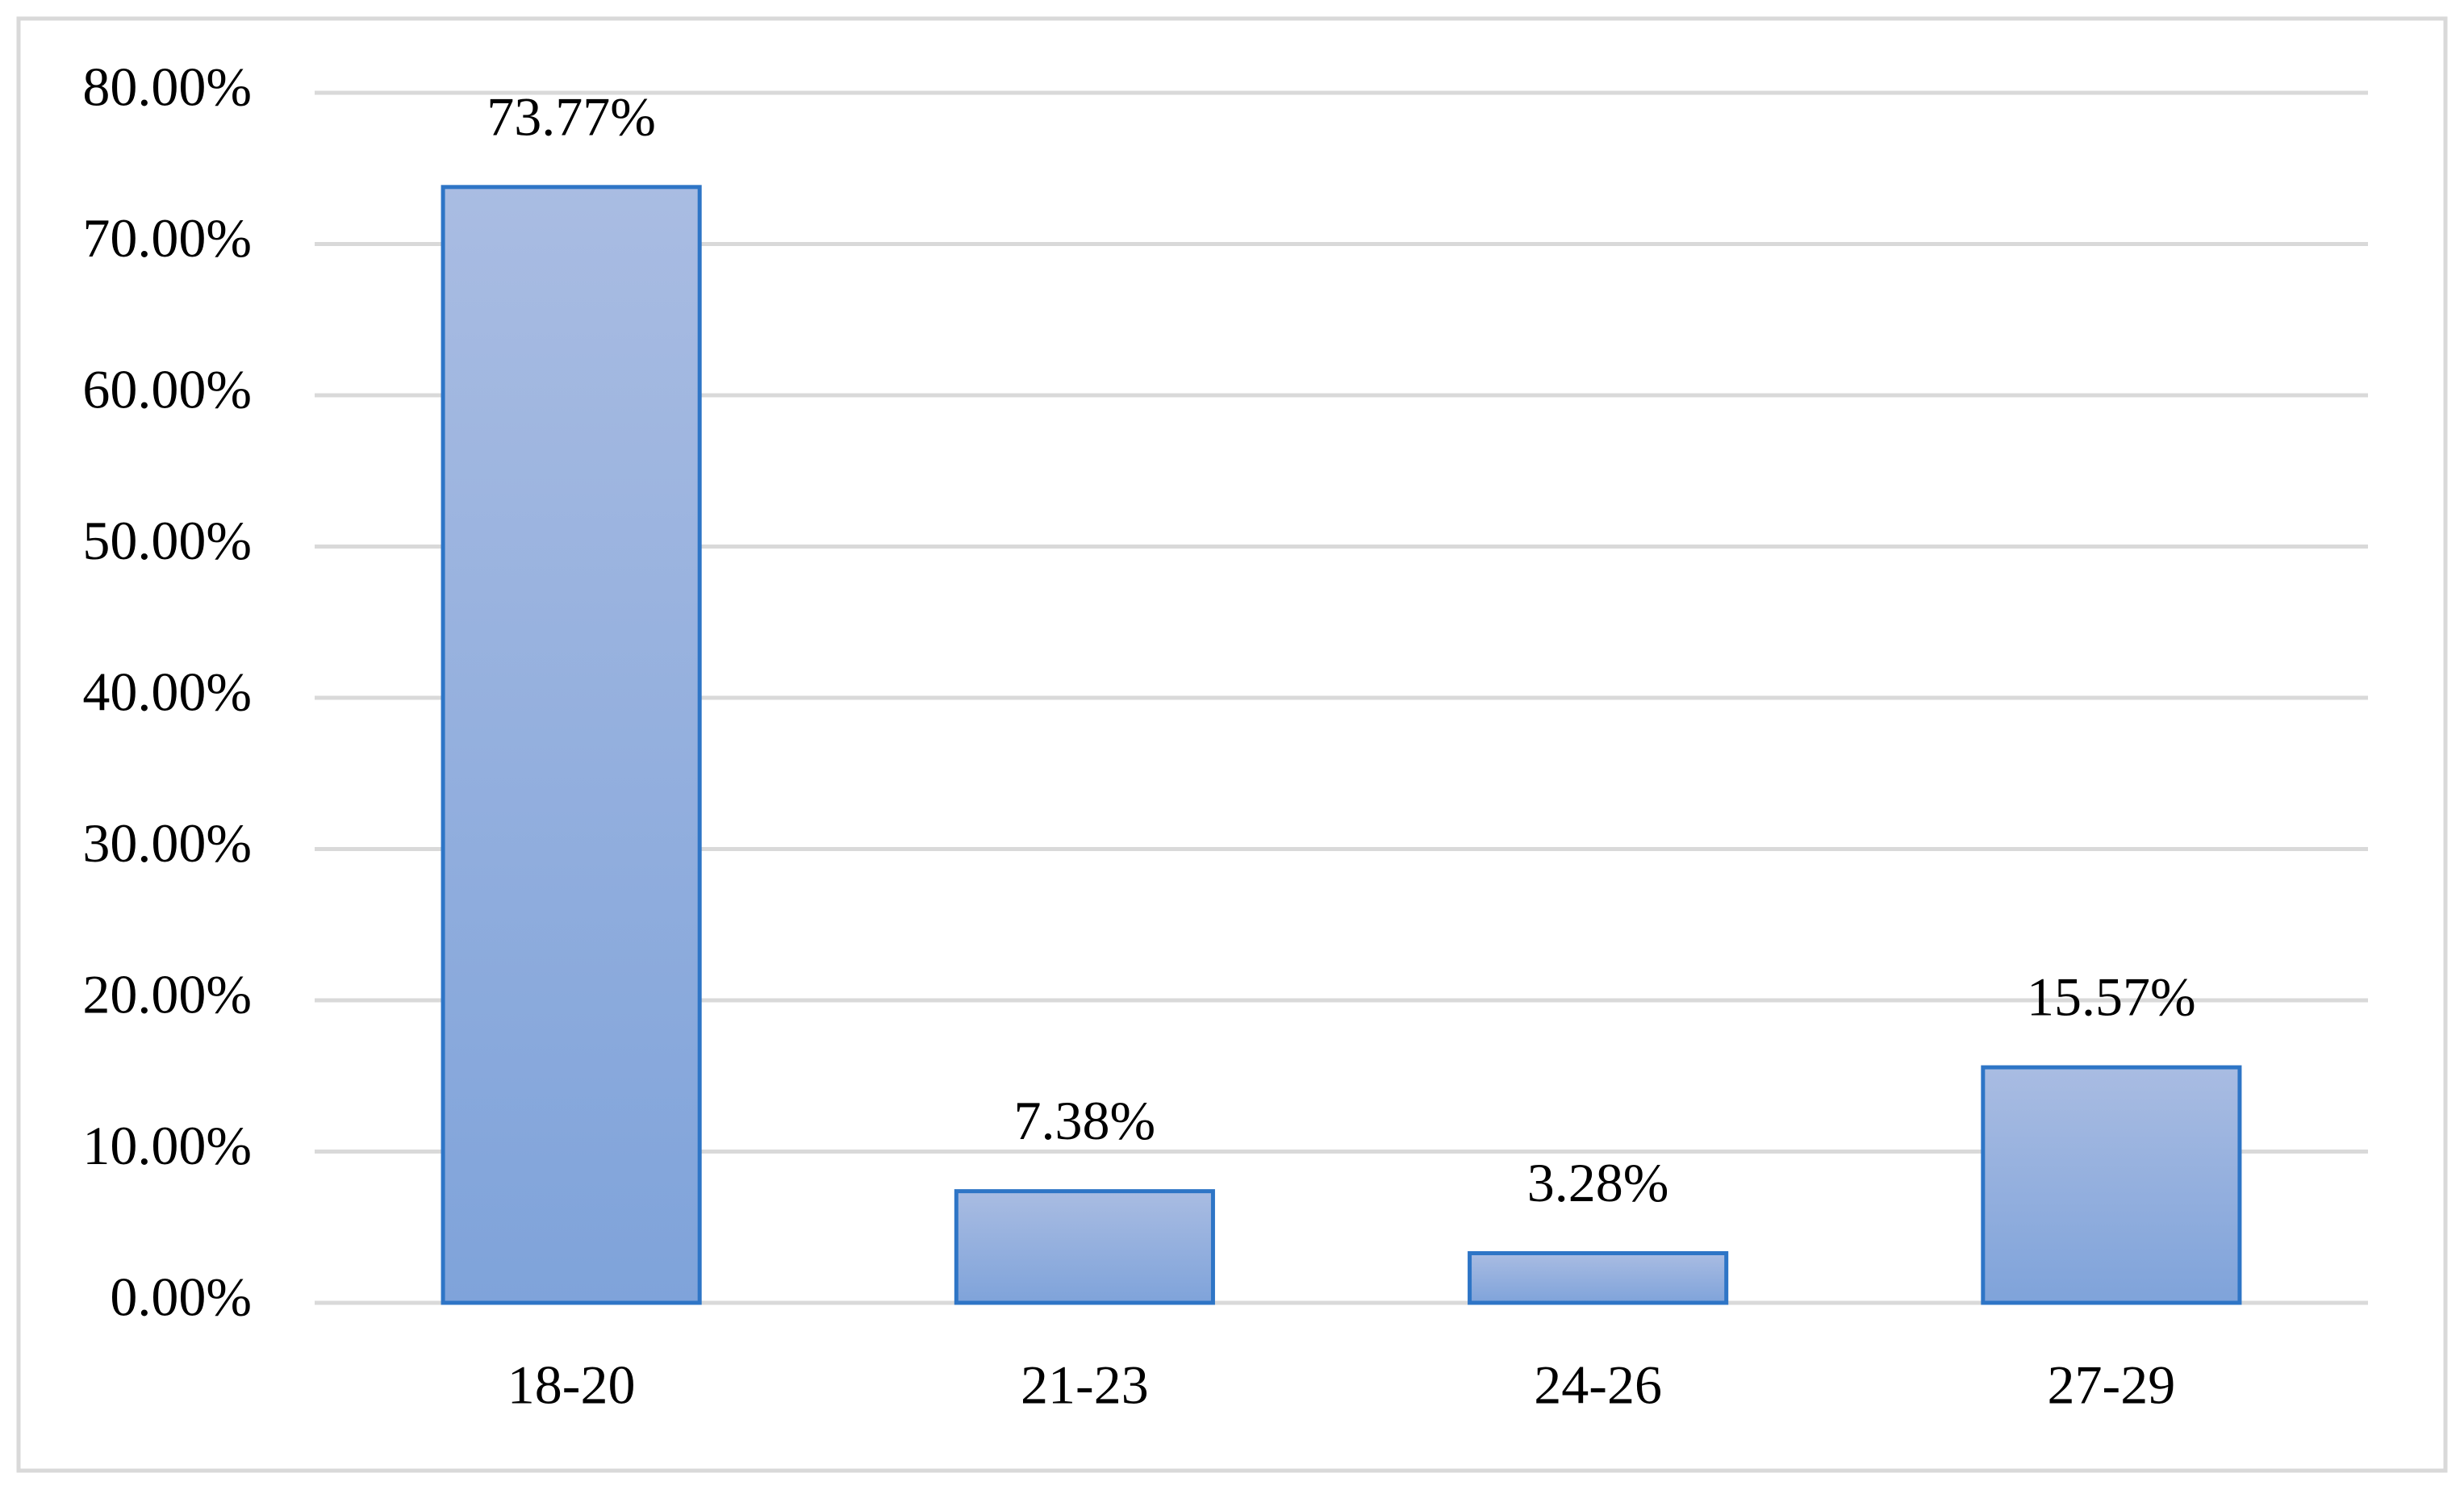 This screenshot has height=1494, width=2464. I want to click on y-tick-label: 30.00%, so click(167, 843).